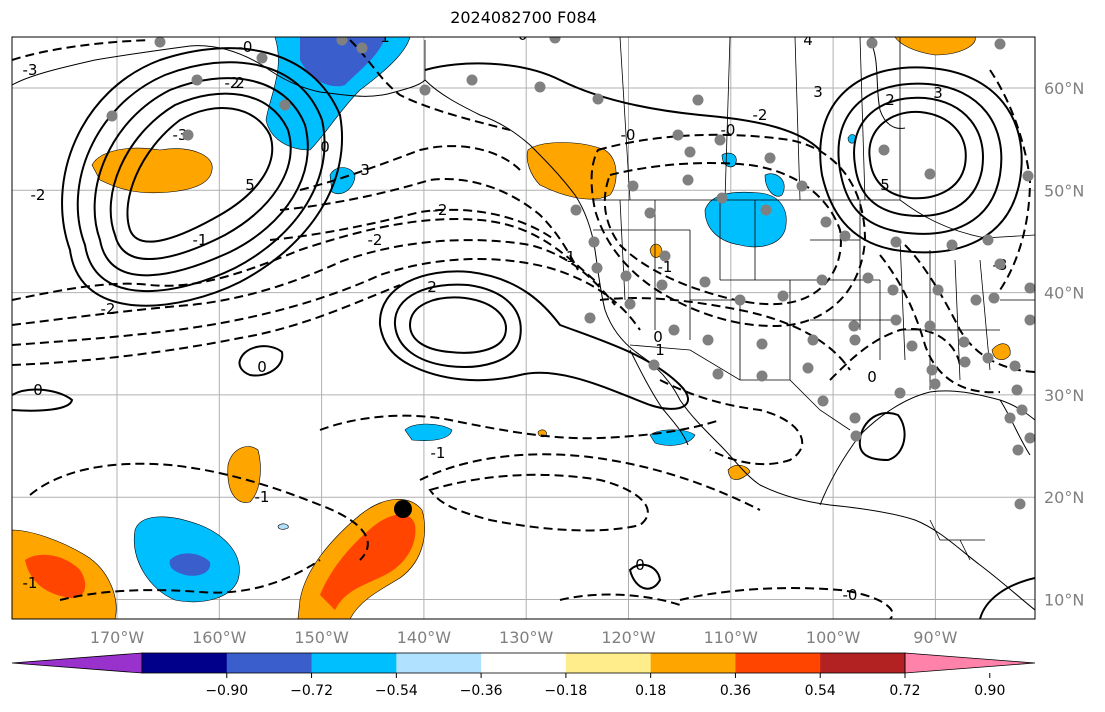  What do you see at coordinates (565, 691) in the screenshot?
I see `colorbar-tick-label: −0.18` at bounding box center [565, 691].